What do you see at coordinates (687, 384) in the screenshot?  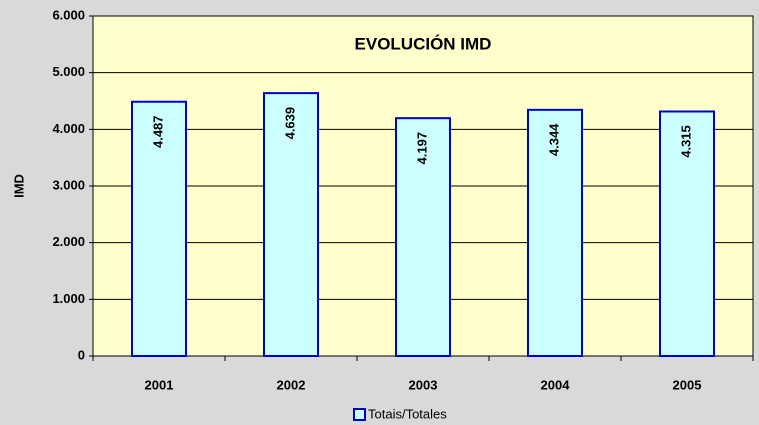 I see `x-tick-label: 2005` at bounding box center [687, 384].